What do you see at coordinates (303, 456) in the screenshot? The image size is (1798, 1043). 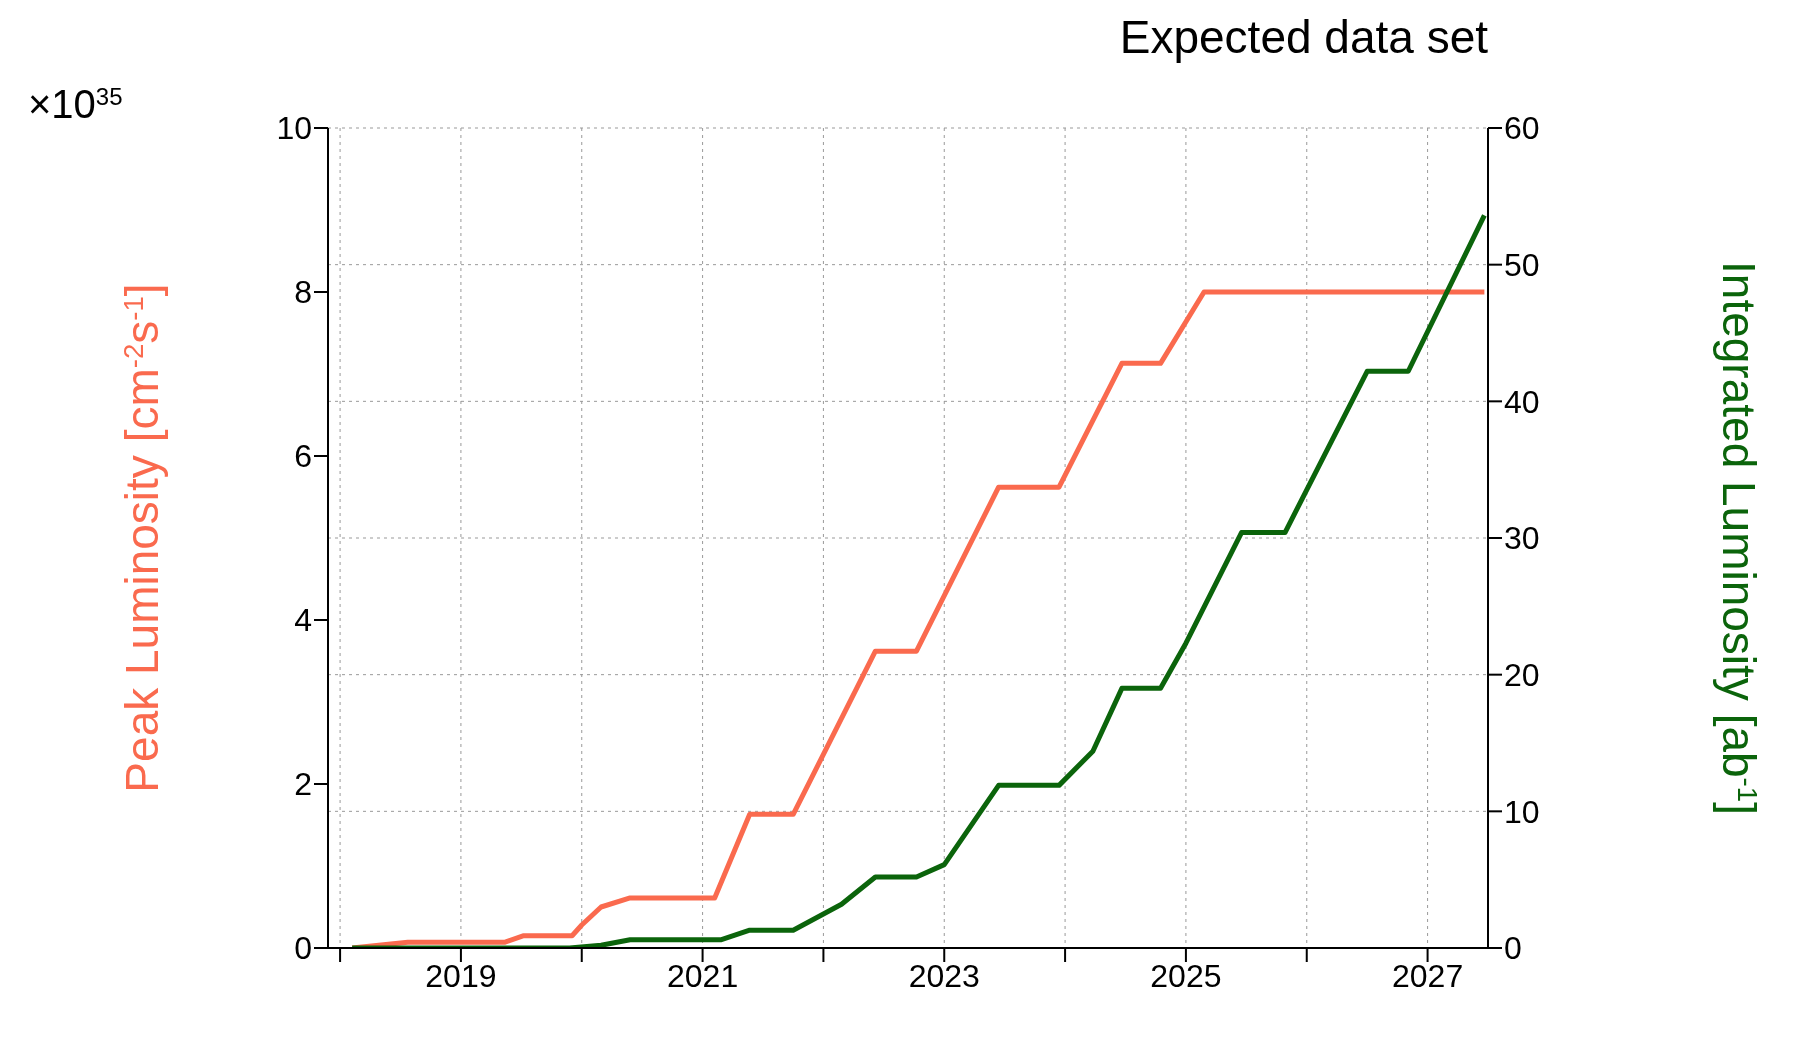 I see `y-tick-label: 6` at bounding box center [303, 456].